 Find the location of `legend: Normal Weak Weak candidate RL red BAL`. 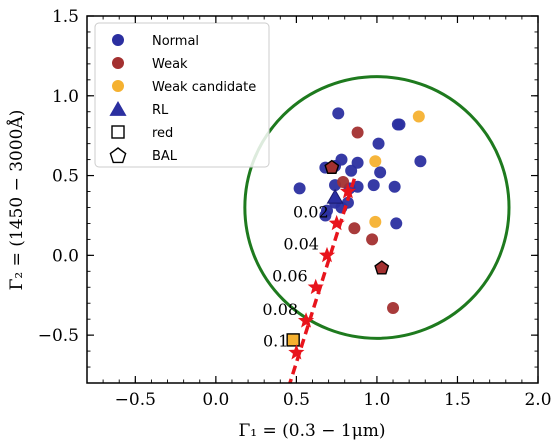

legend: Normal Weak Weak candidate RL red BAL is located at coordinates (182, 95).